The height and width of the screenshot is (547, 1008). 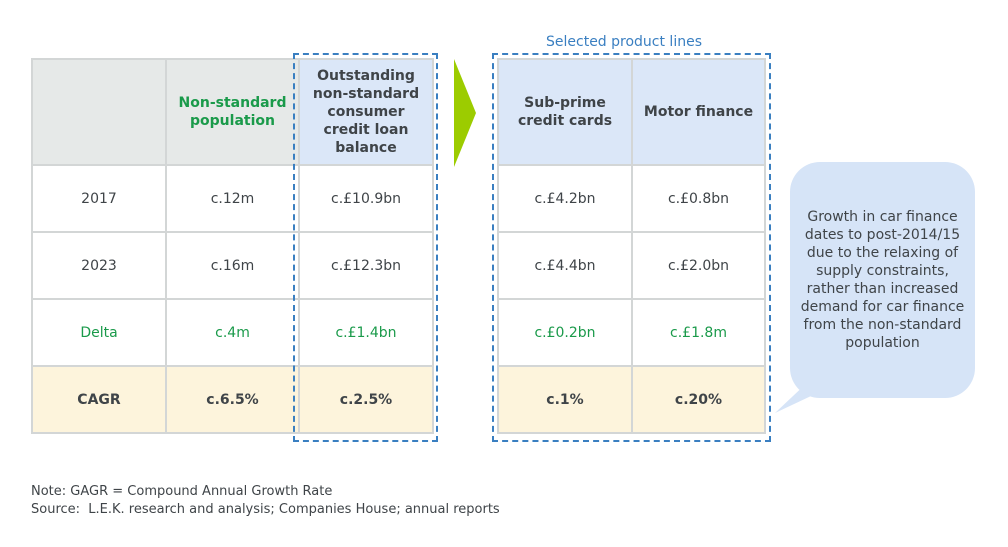 I want to click on header-row: Sub-prime credit cards Motor finance, so click(x=631, y=112).